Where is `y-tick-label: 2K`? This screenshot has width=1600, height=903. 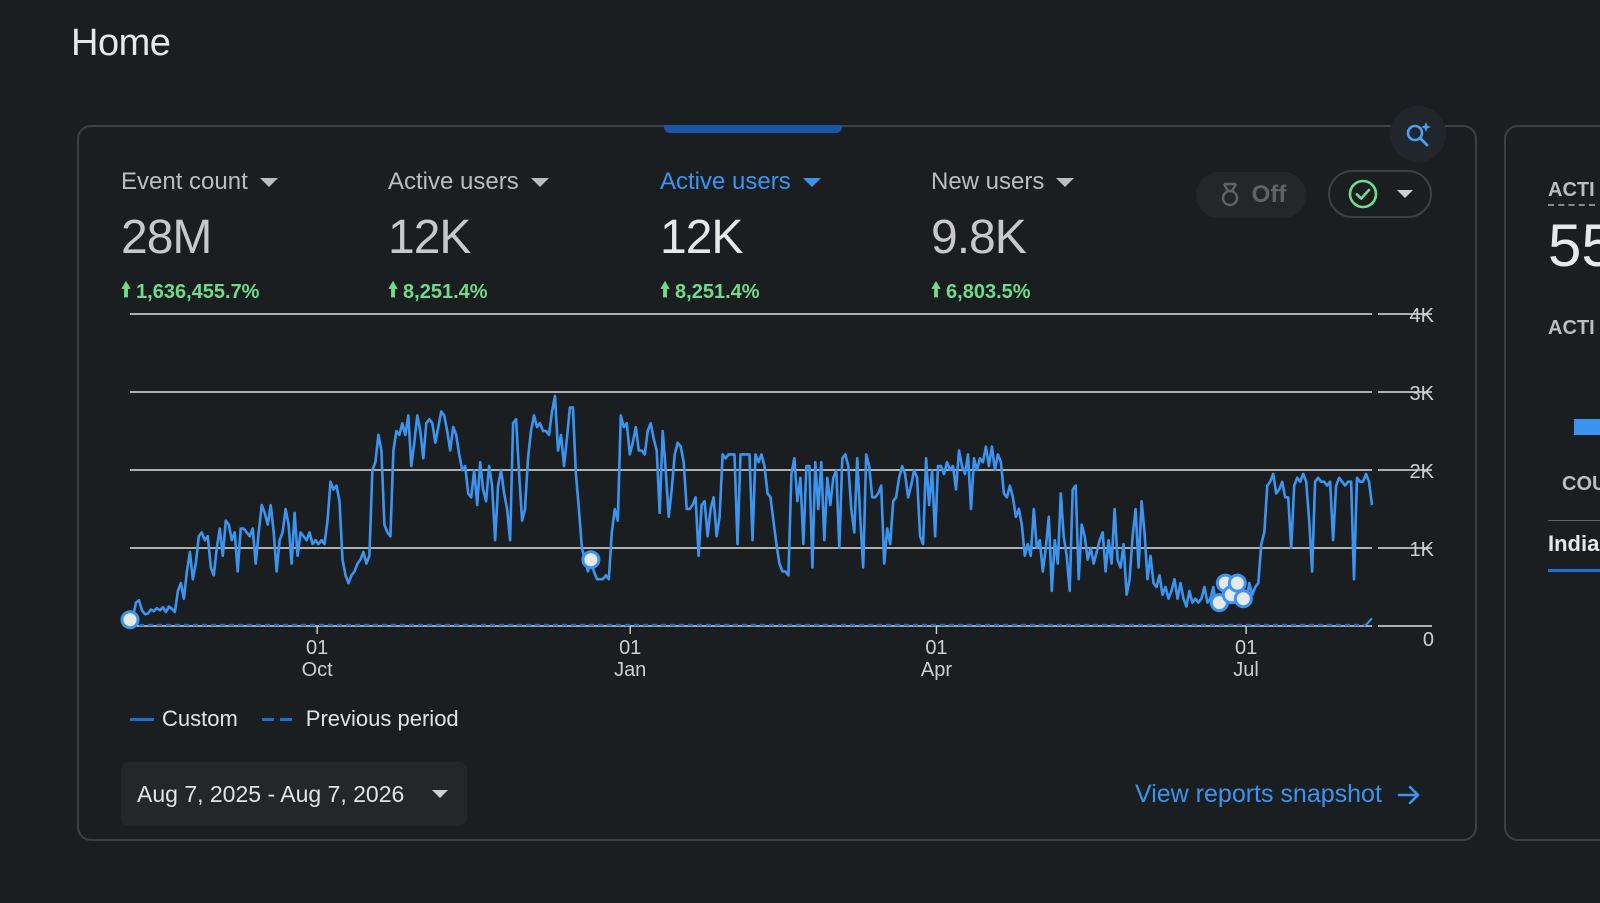 y-tick-label: 2K is located at coordinates (1422, 472).